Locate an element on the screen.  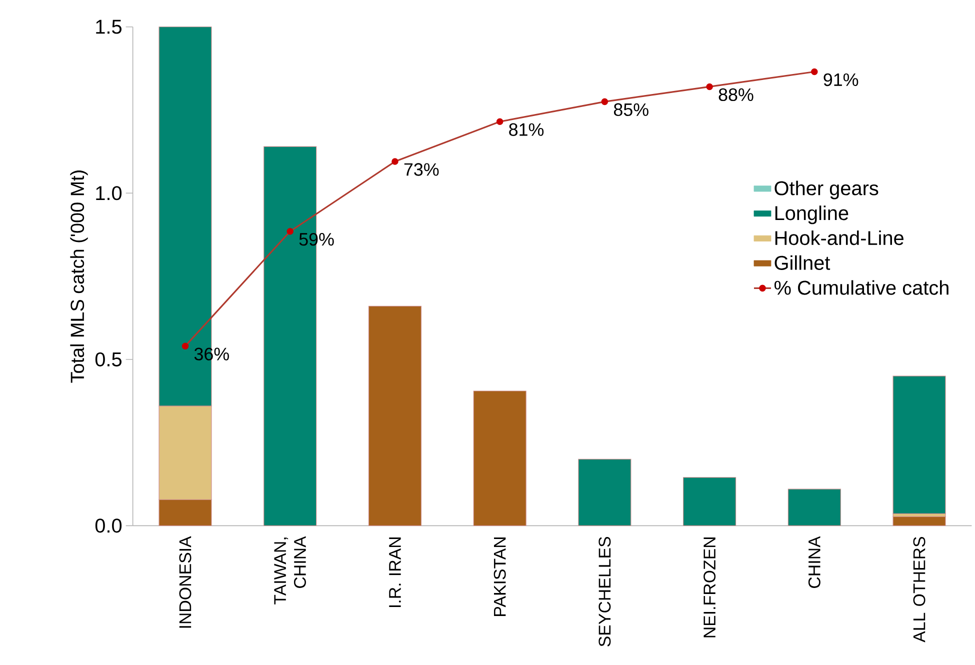
x-tick-label: ALL OTHERS is located at coordinates (919, 589).